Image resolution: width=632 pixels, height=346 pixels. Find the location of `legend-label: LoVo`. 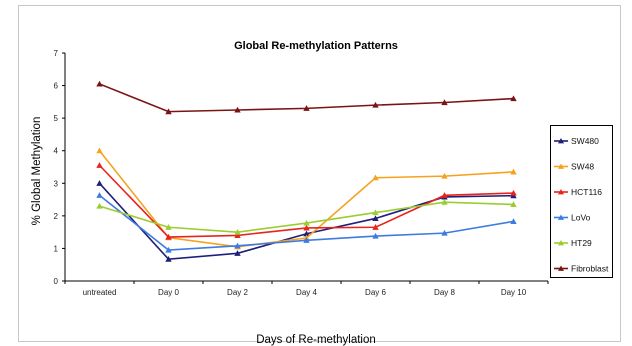

legend-label: LoVo is located at coordinates (581, 218).